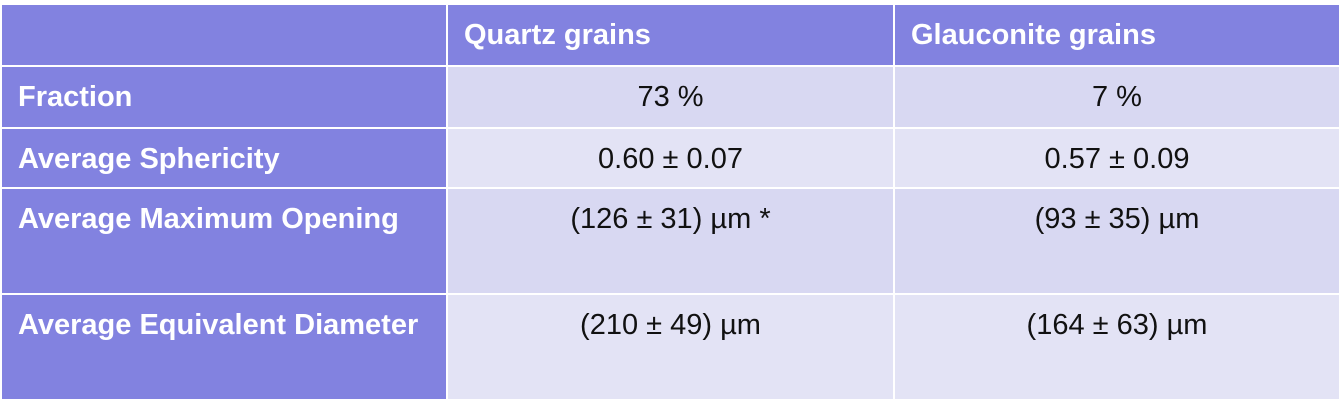  What do you see at coordinates (1116, 241) in the screenshot?
I see `cell-max-opening-glauconite: (93 ± 35) µm` at bounding box center [1116, 241].